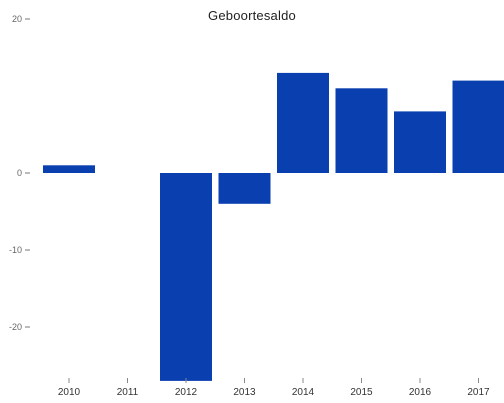 This screenshot has width=504, height=403. I want to click on chart-title: Geboortesaldo, so click(252, 15).